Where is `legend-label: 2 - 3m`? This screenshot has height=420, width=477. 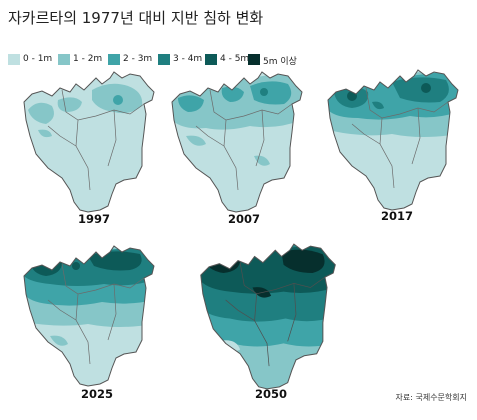 legend-label: 2 - 3m is located at coordinates (138, 59).